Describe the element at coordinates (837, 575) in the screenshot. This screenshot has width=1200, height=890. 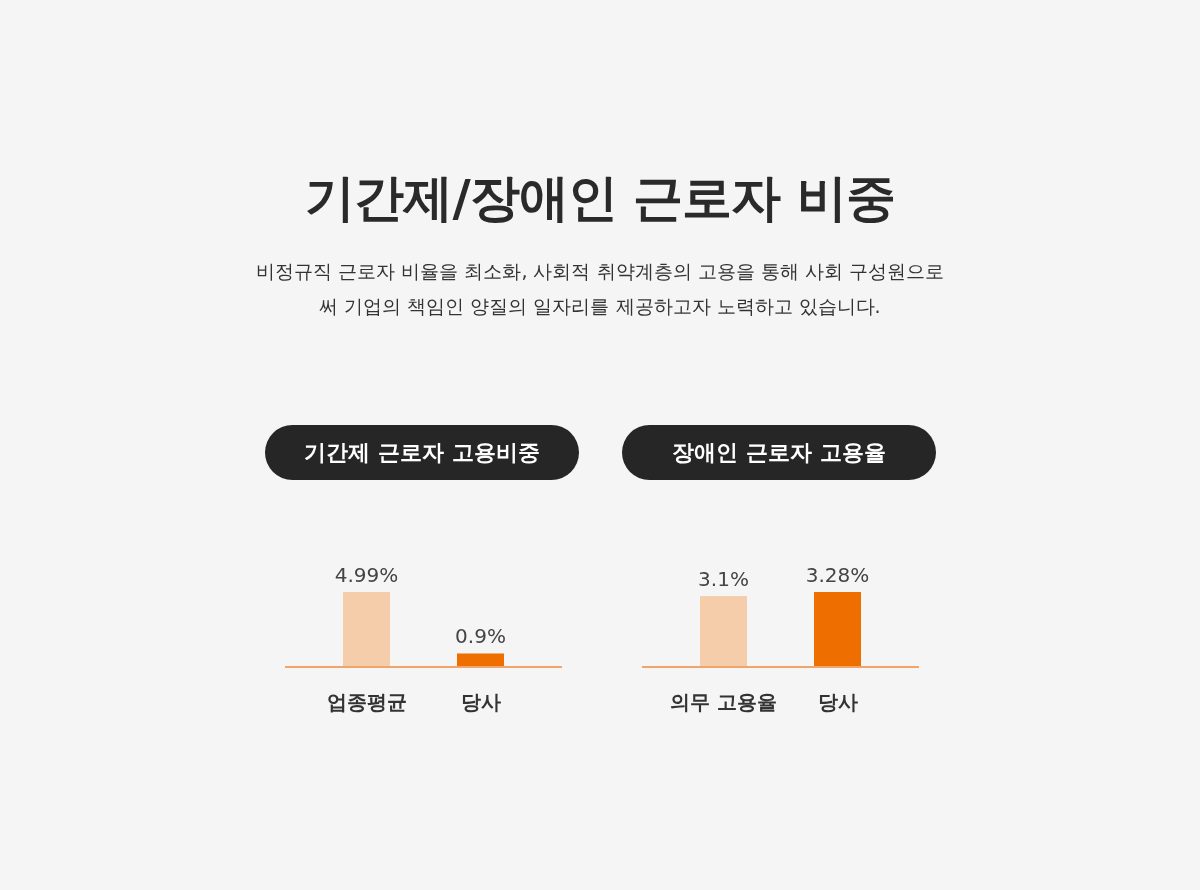
I see `data-label: 3.28%` at that location.